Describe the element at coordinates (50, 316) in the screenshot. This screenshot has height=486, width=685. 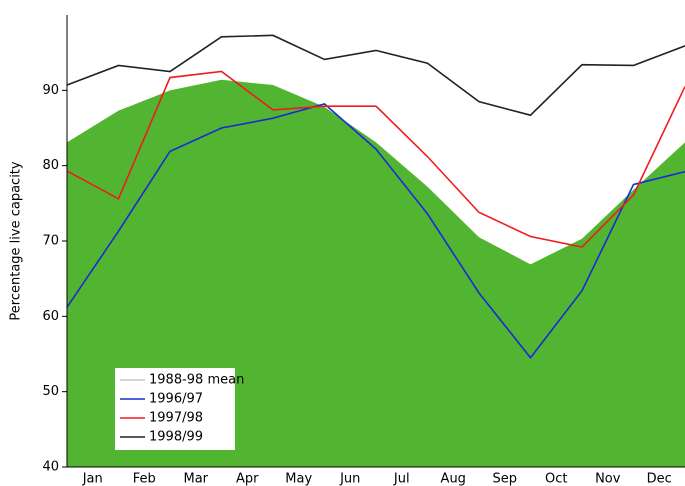
I see `y-tick-label: 60` at that location.